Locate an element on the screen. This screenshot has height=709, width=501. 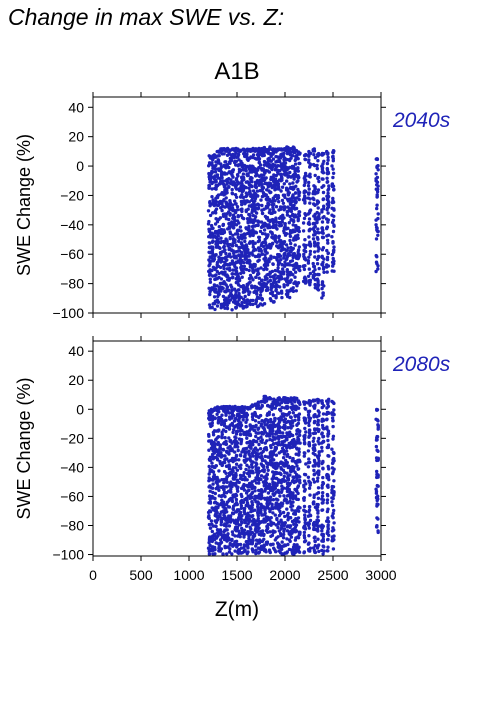
x-tick-label: 3000 is located at coordinates (380, 575).